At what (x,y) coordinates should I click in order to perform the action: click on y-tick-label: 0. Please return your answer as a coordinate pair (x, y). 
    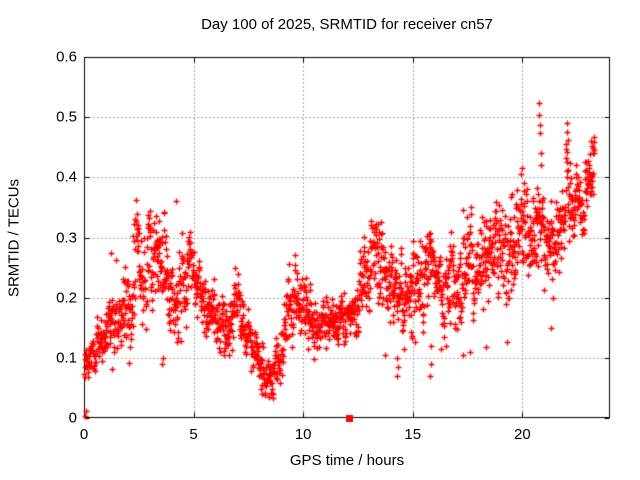
    Looking at the image, I should click on (72, 418).